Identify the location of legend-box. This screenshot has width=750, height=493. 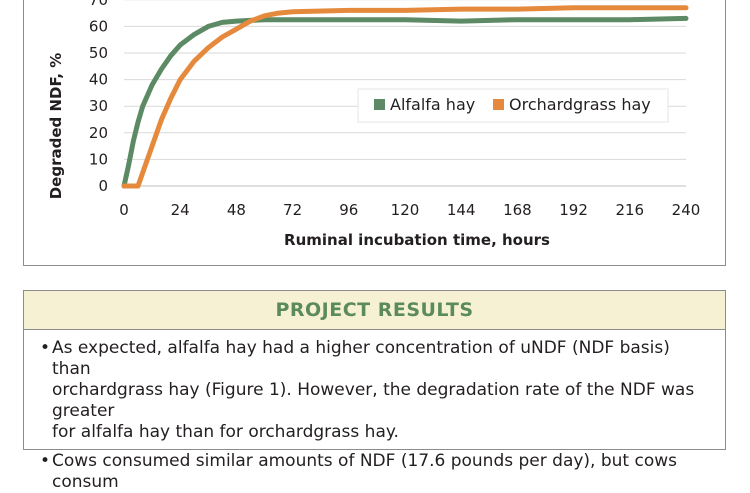
(513, 105).